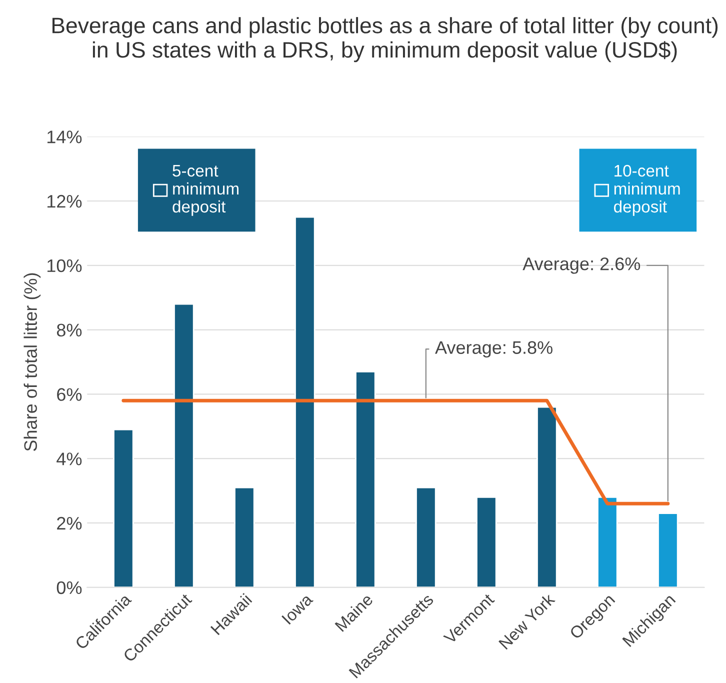 The width and height of the screenshot is (726, 683). Describe the element at coordinates (647, 190) in the screenshot. I see `legend-label: 10-cent minimum deposit` at that location.